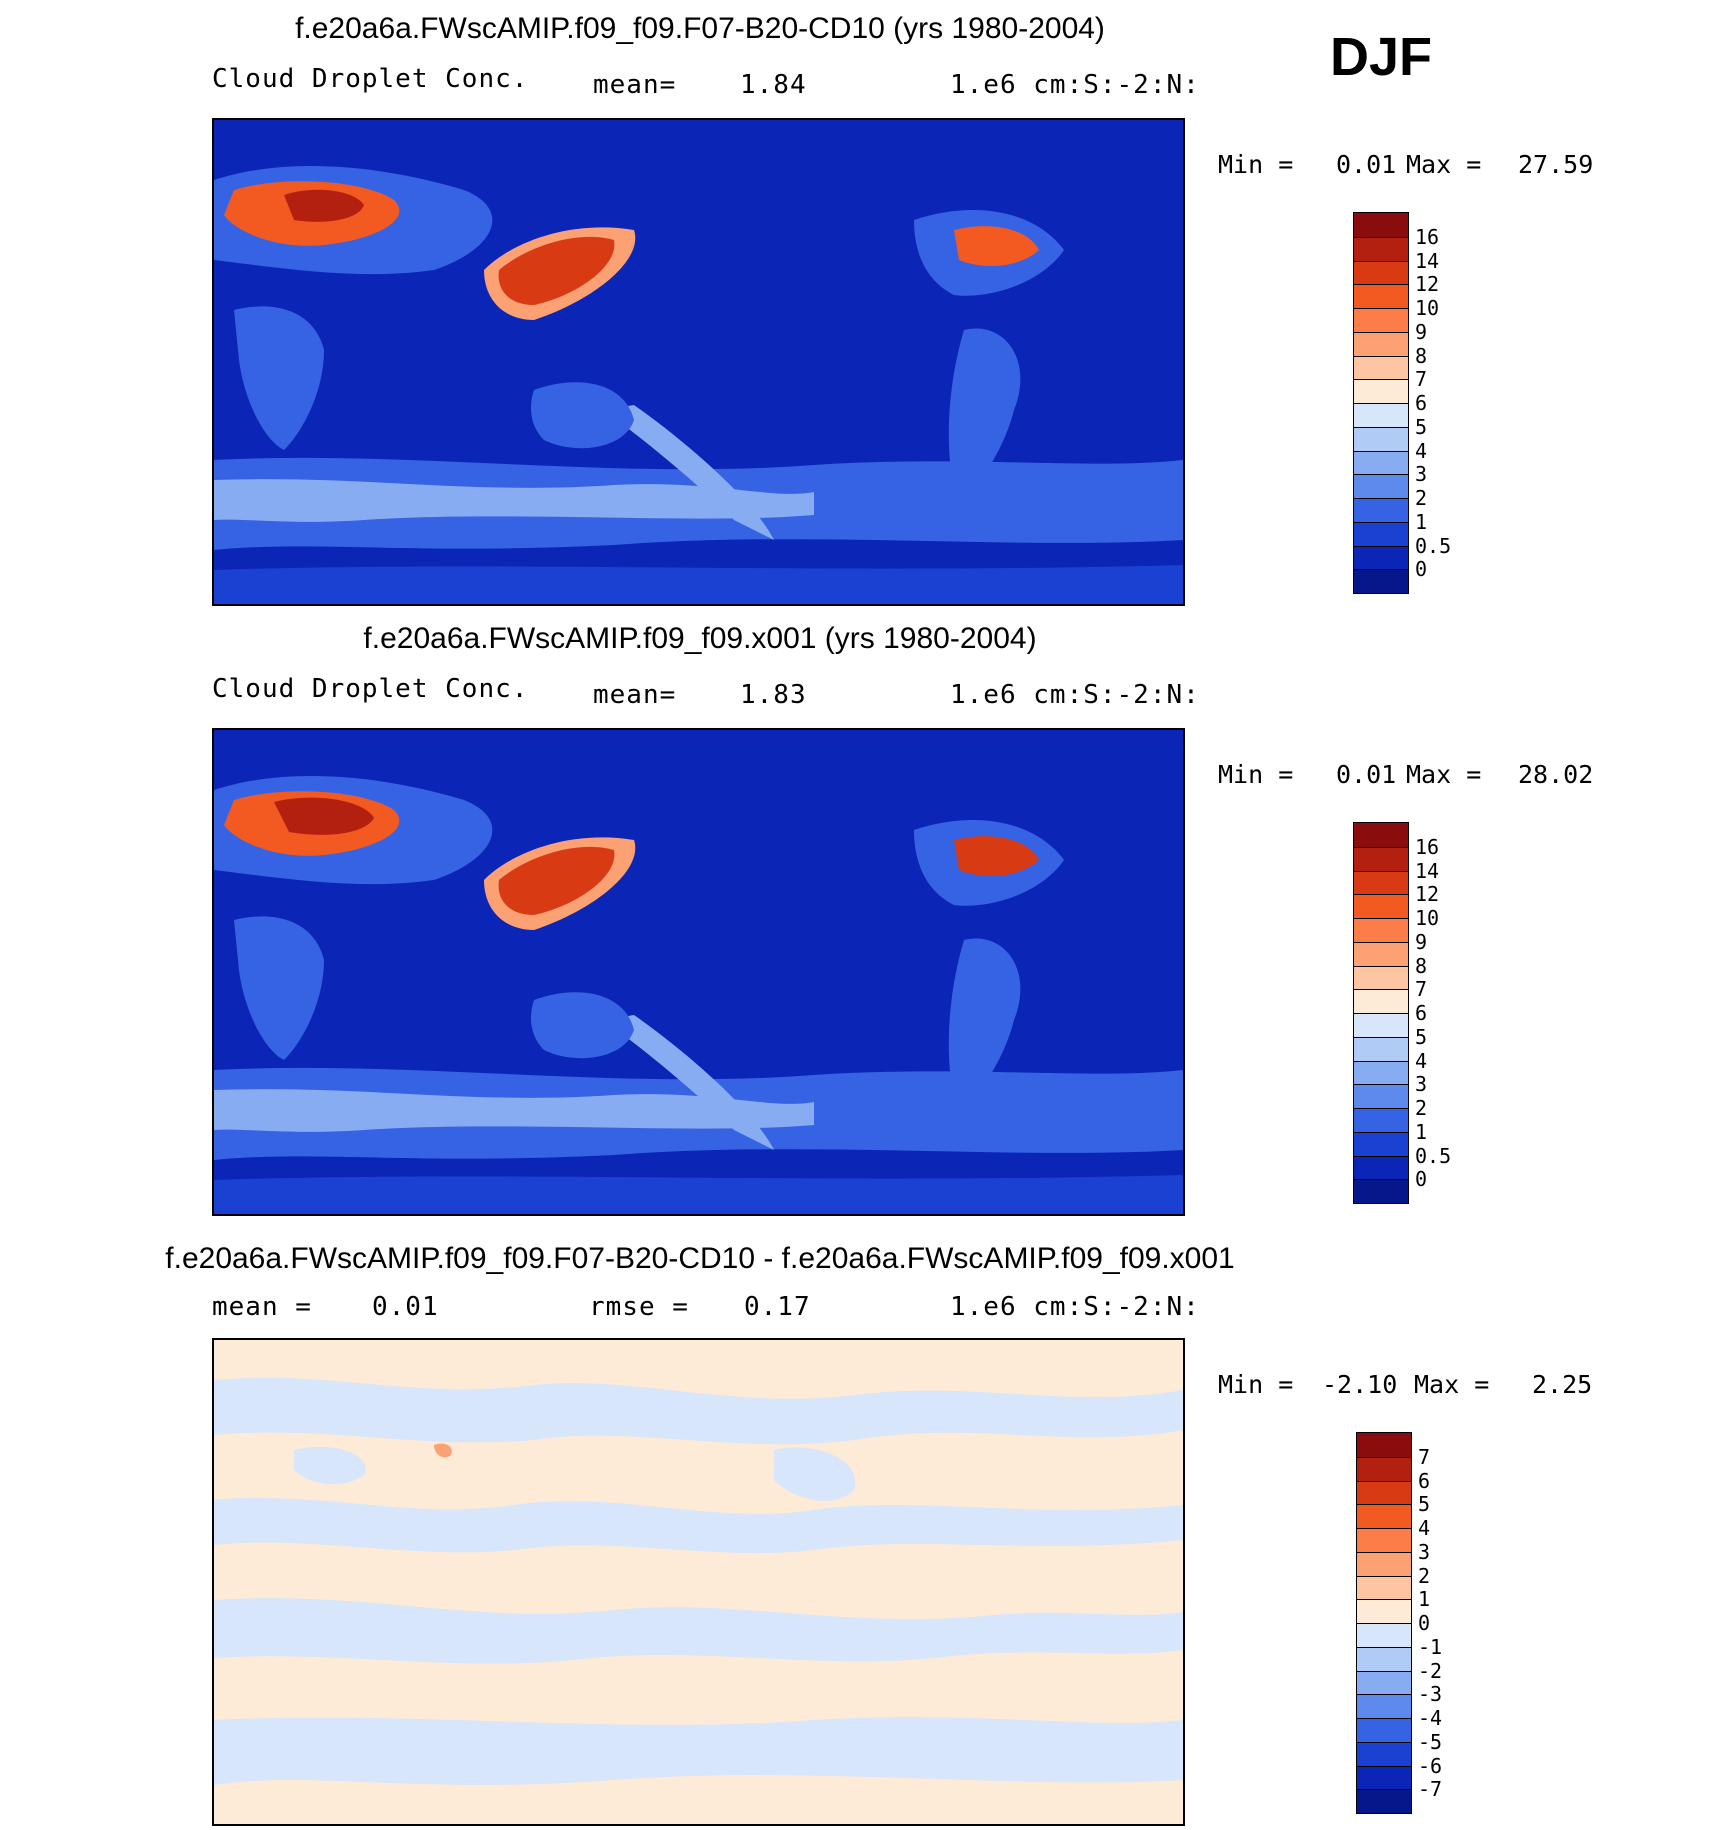 This screenshot has height=1830, width=1710. Describe the element at coordinates (1427, 284) in the screenshot. I see `colorbar-tick-label: 12` at that location.